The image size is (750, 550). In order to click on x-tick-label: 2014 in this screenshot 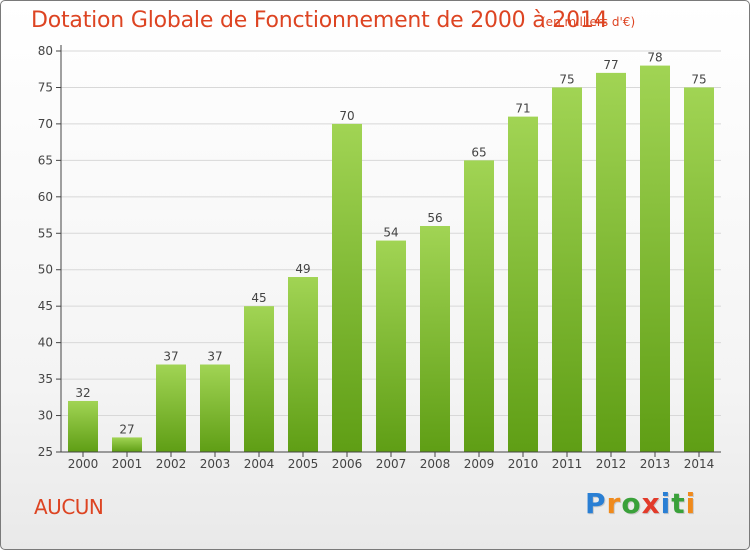, I will do `click(699, 464)`.